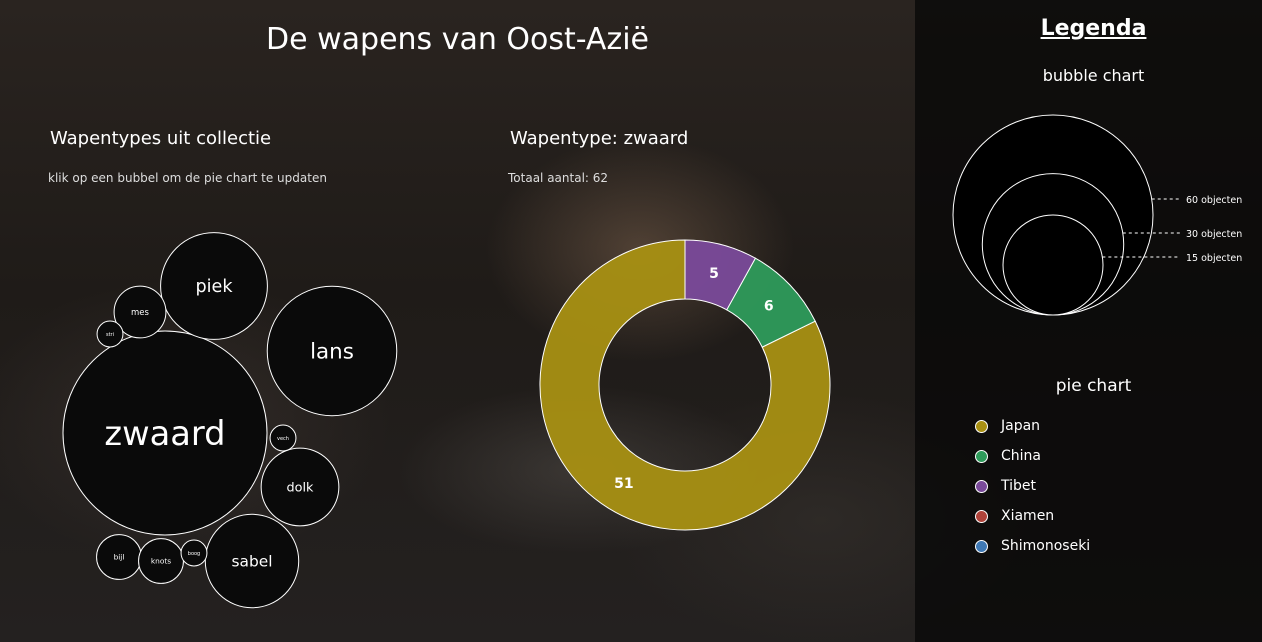 The width and height of the screenshot is (1262, 642). I want to click on legend-swatch-japan, so click(981, 426).